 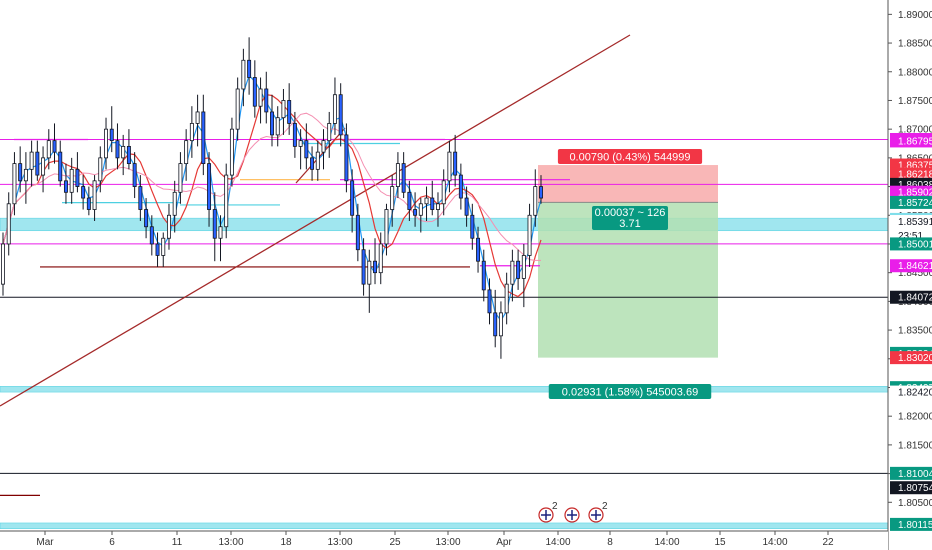 What do you see at coordinates (915, 141) in the screenshot?
I see `price-tag-label: 1.86795` at bounding box center [915, 141].